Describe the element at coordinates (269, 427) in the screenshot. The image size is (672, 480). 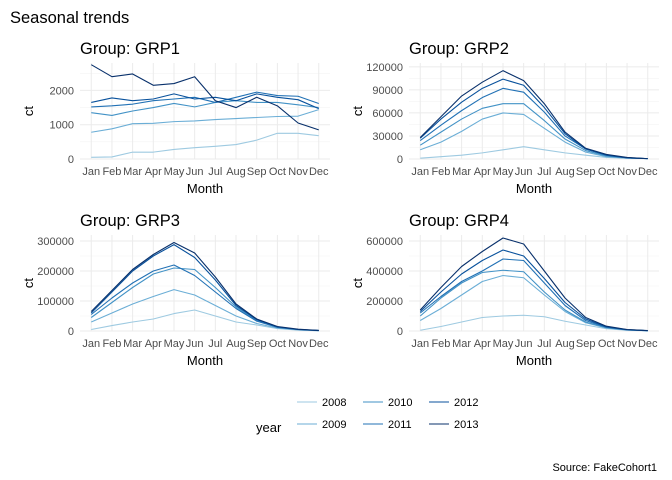
I see `legend-title: year` at that location.